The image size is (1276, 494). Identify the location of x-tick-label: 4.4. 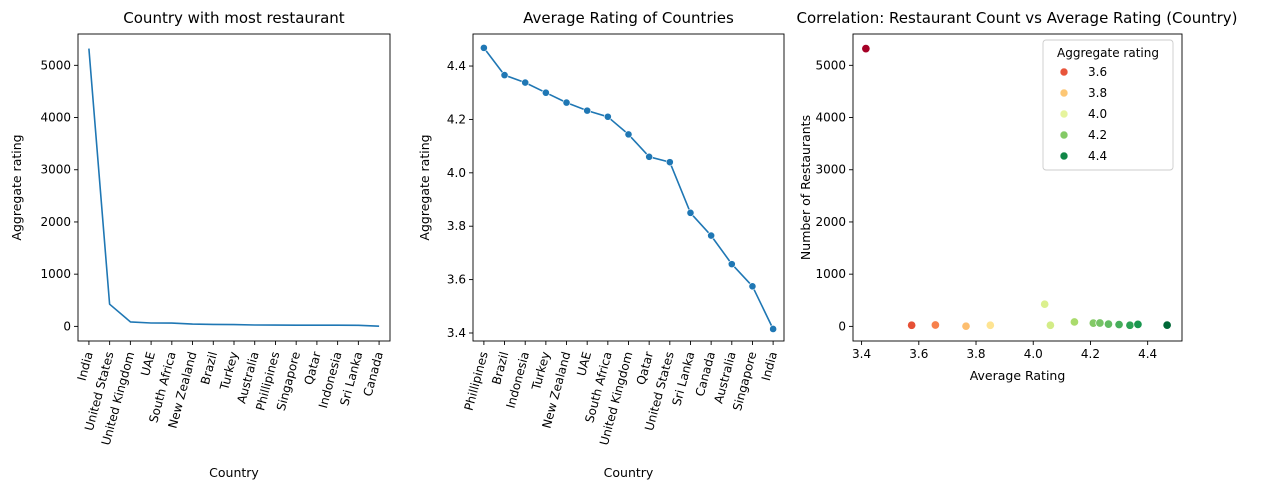
(1147, 354).